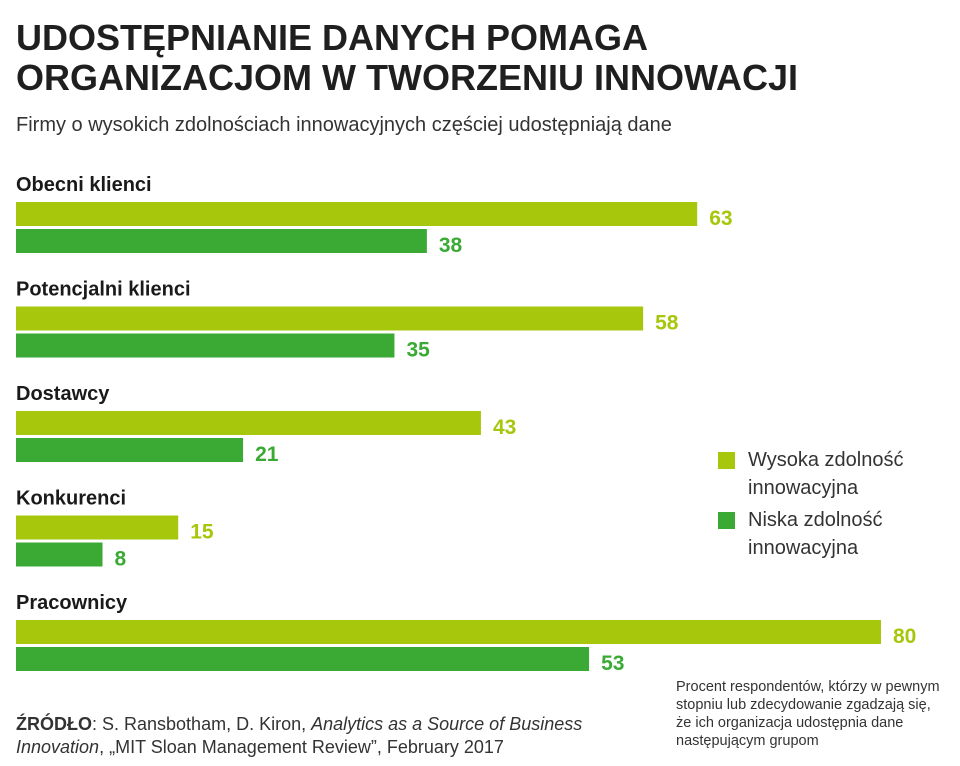 The image size is (960, 766). What do you see at coordinates (451, 245) in the screenshot?
I see `value-label-low: 38` at bounding box center [451, 245].